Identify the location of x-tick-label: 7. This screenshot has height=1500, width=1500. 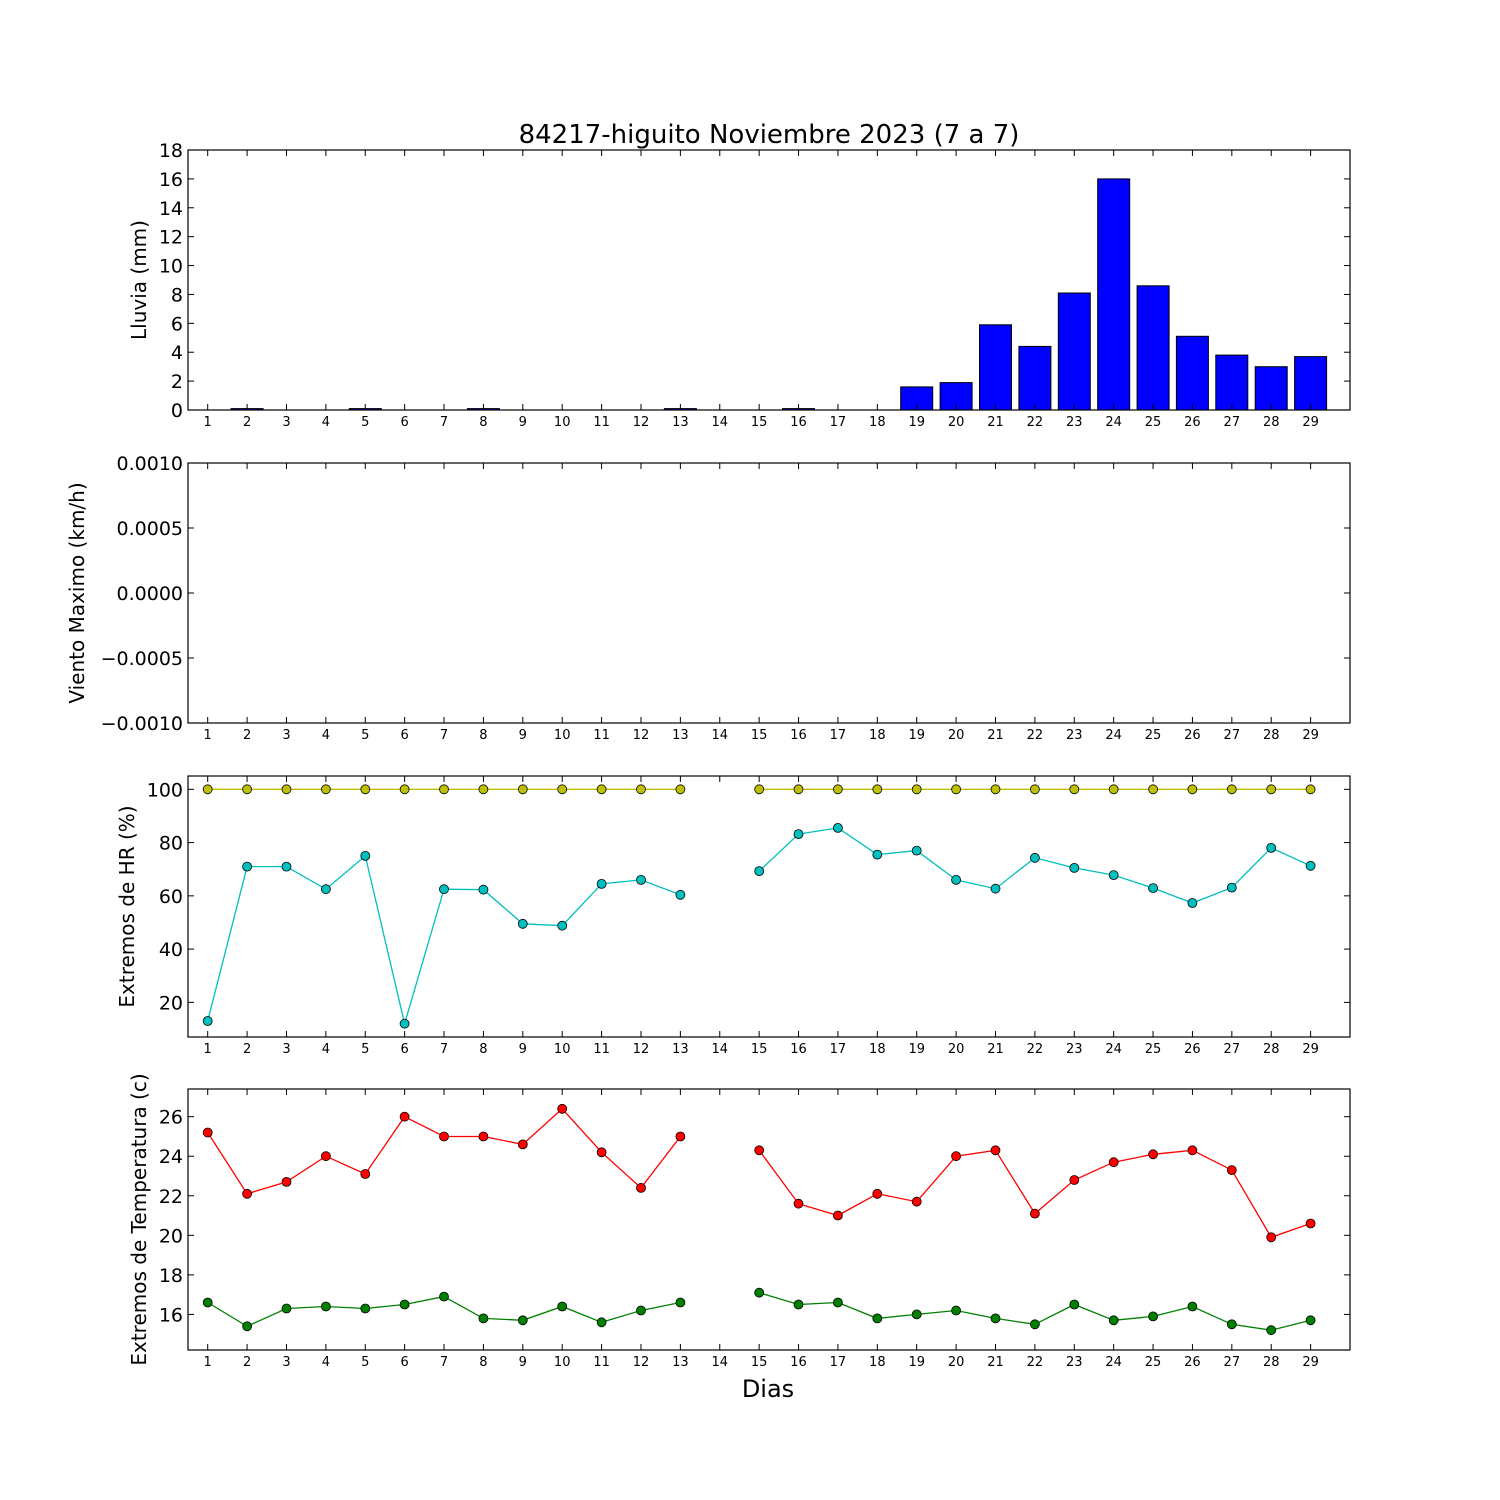
(444, 422).